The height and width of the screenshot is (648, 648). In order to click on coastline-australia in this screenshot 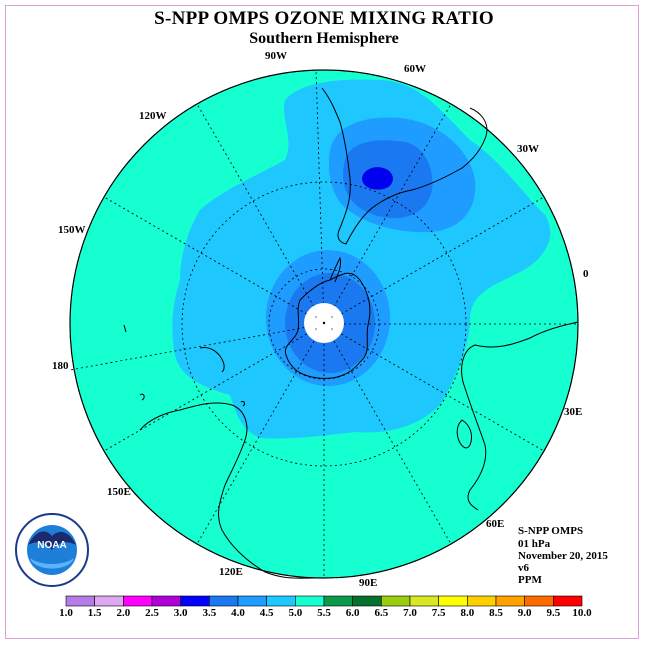, I will do `click(227, 490)`.